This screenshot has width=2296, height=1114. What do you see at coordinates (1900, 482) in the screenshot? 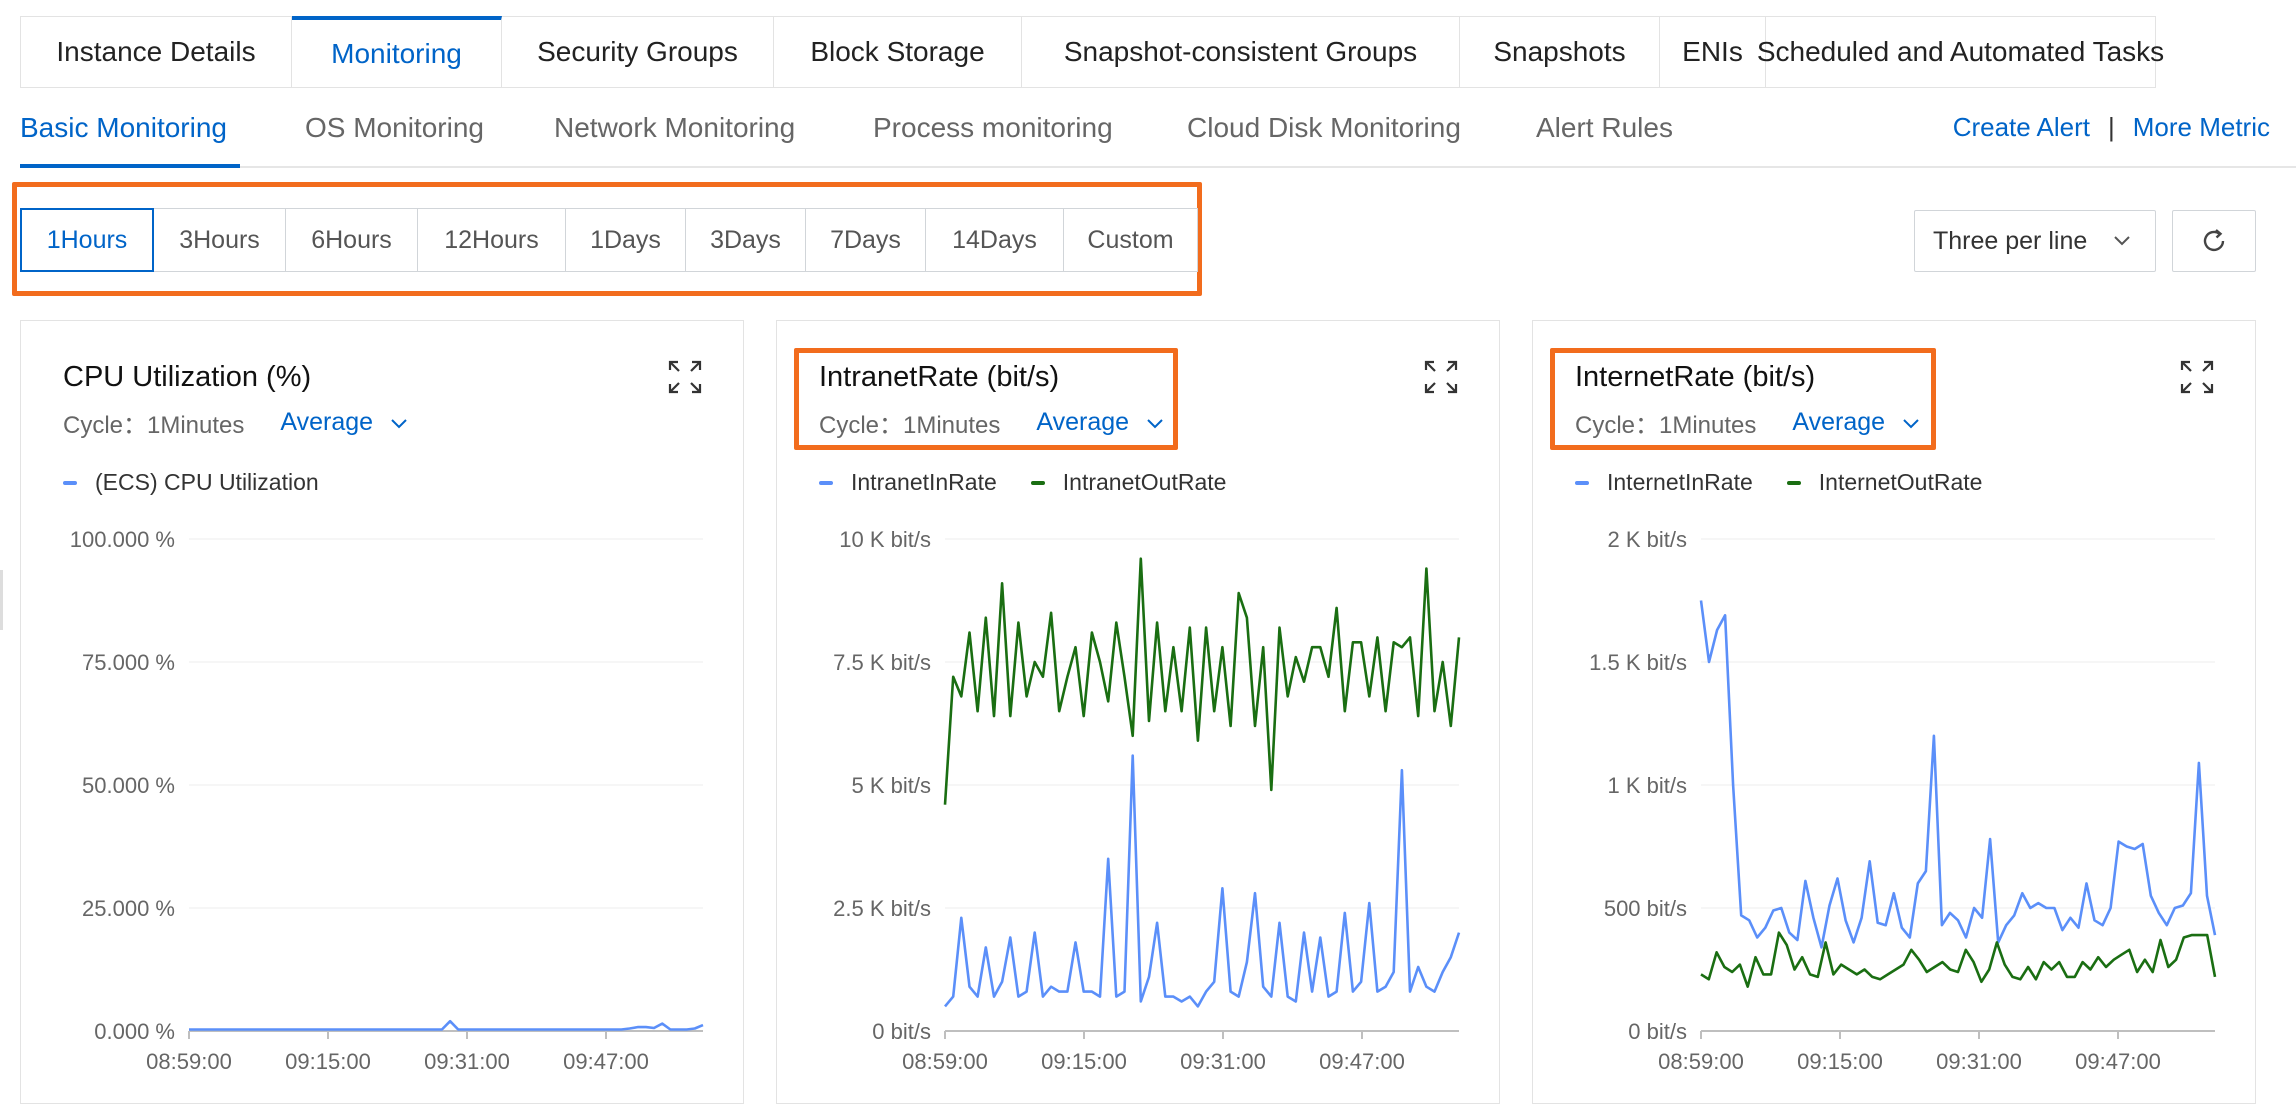
I see `legend-label: InternetOutRate` at bounding box center [1900, 482].